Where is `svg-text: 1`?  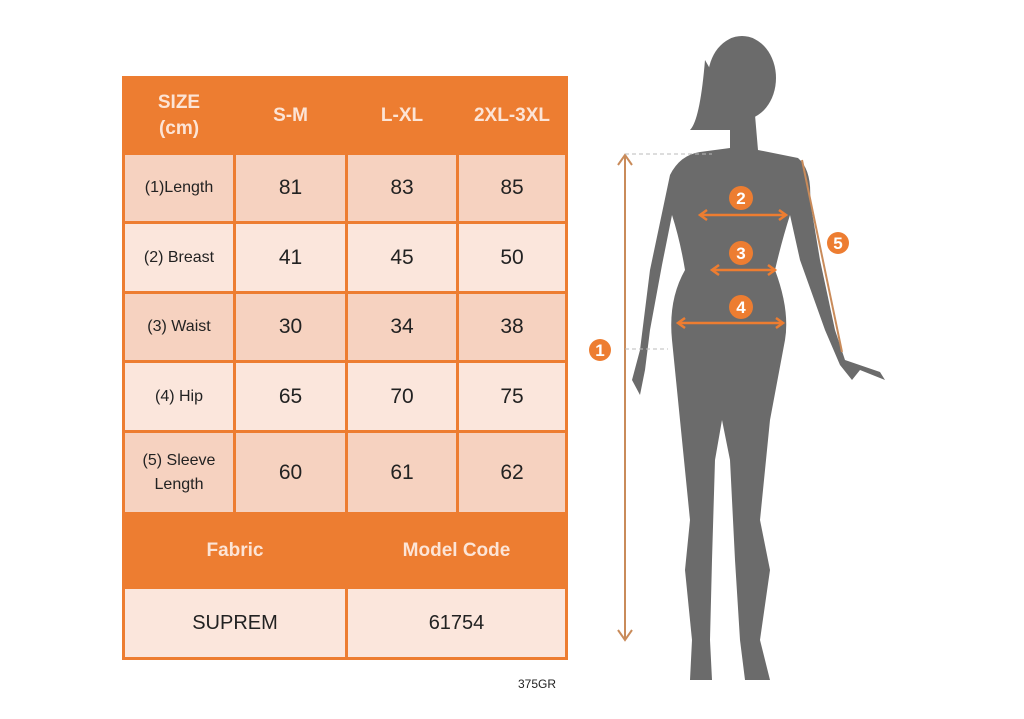 svg-text: 1 is located at coordinates (599, 350).